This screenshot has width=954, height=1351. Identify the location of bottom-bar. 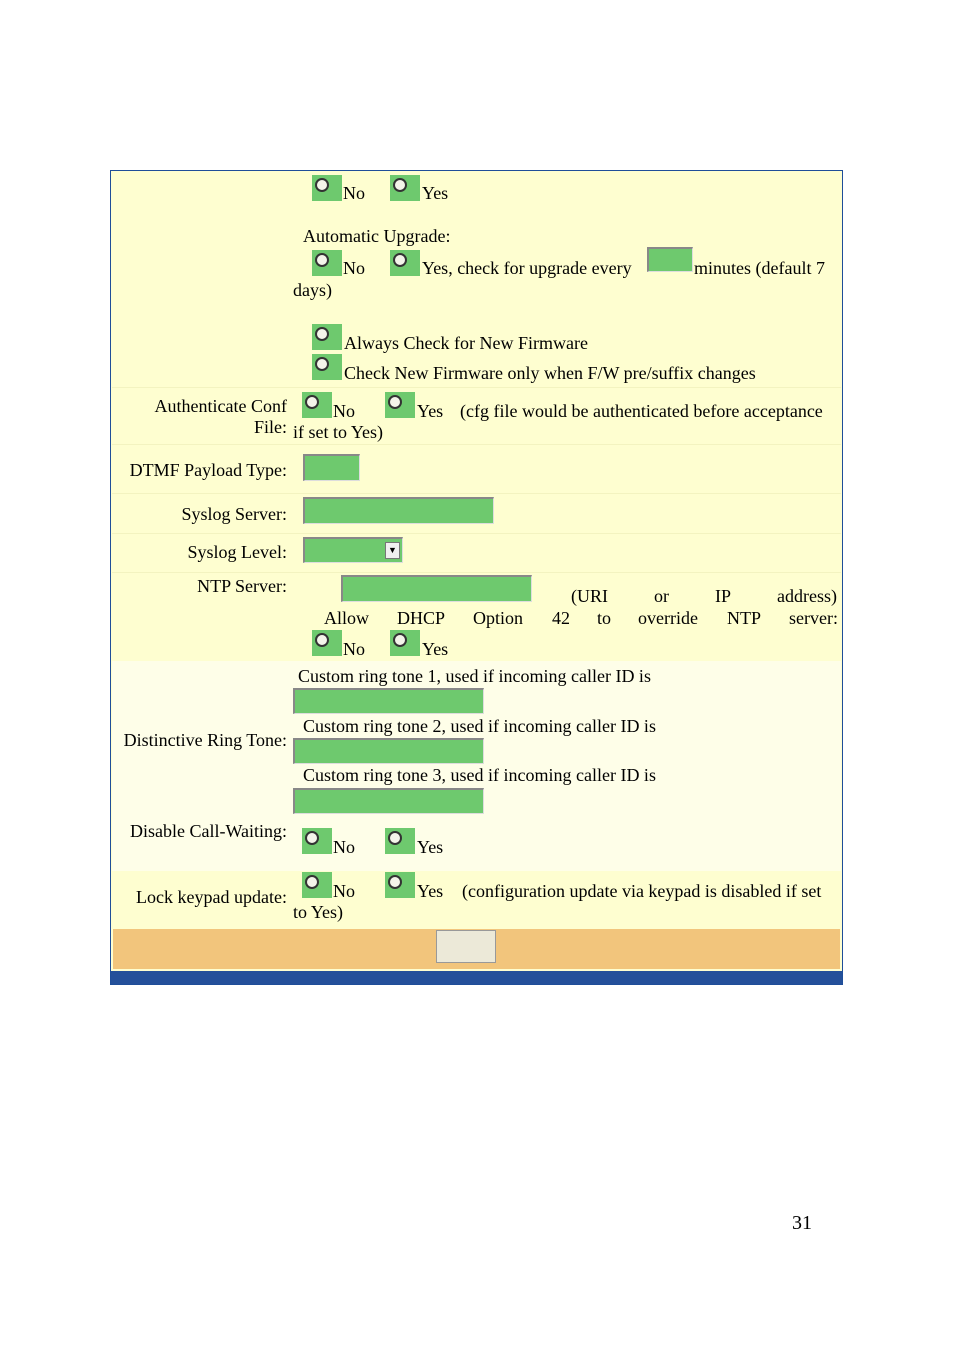
(476, 977).